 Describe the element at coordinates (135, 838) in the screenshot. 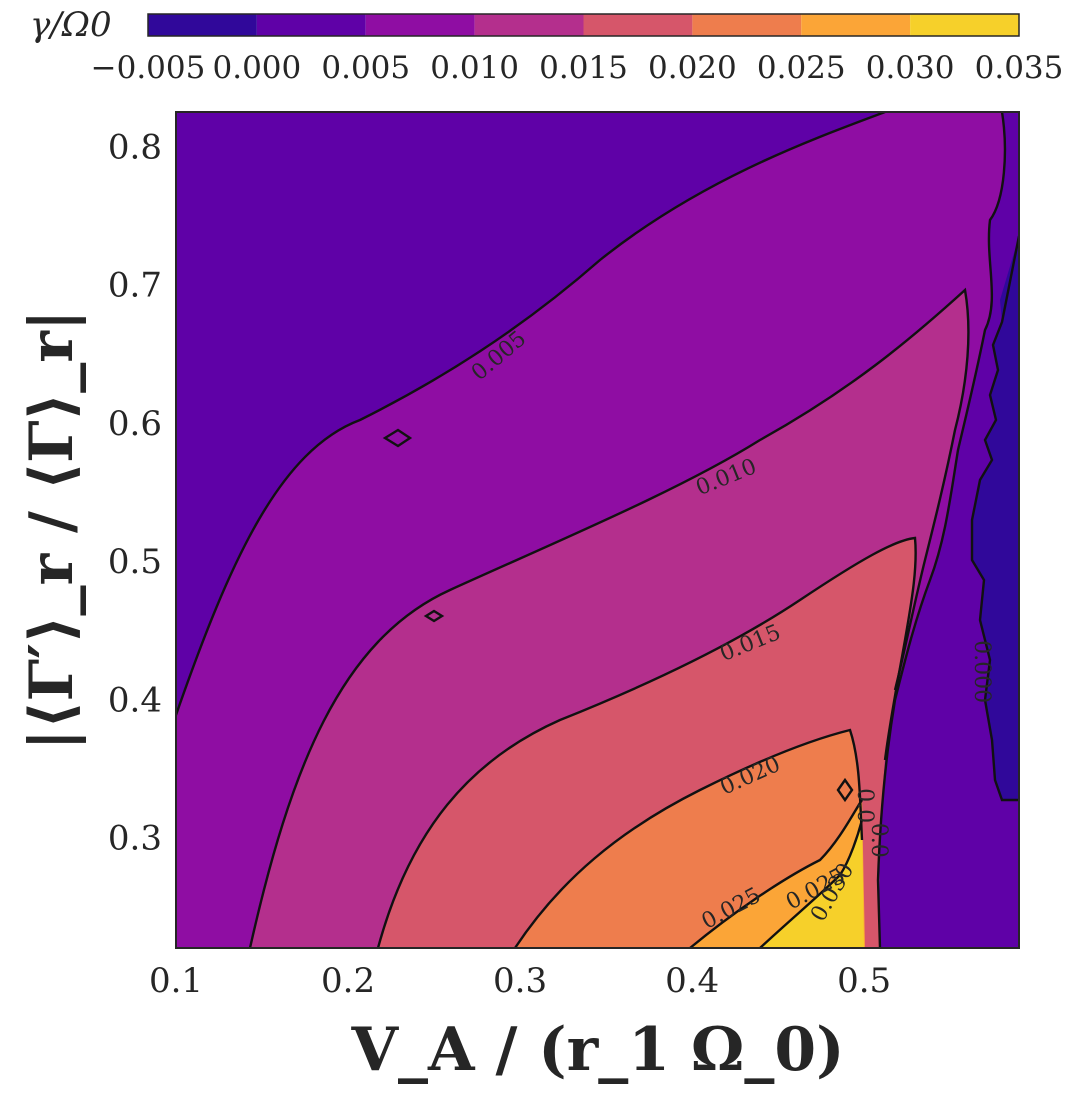

I see `y-tick-label: 0.3` at that location.